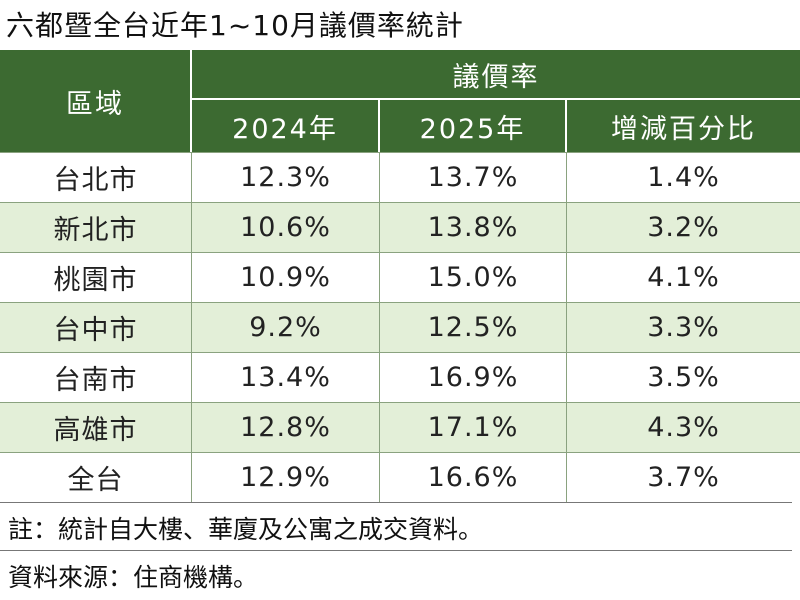 The width and height of the screenshot is (800, 600). What do you see at coordinates (286, 327) in the screenshot?
I see `value-cell: 9.2%` at bounding box center [286, 327].